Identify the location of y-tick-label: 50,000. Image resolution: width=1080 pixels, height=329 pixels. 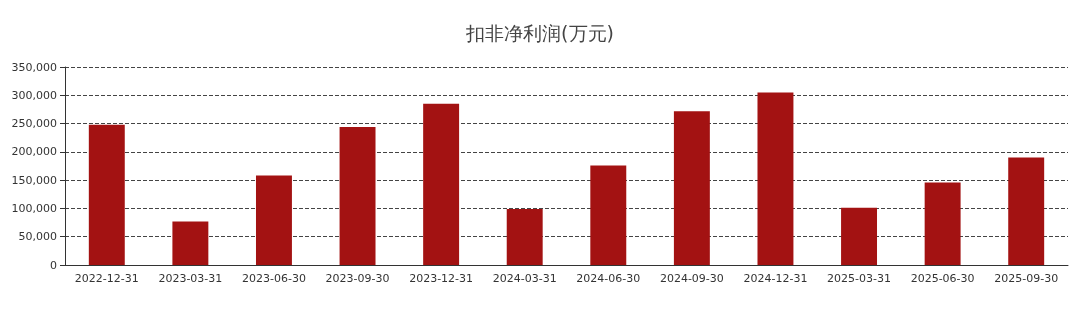
(37, 237).